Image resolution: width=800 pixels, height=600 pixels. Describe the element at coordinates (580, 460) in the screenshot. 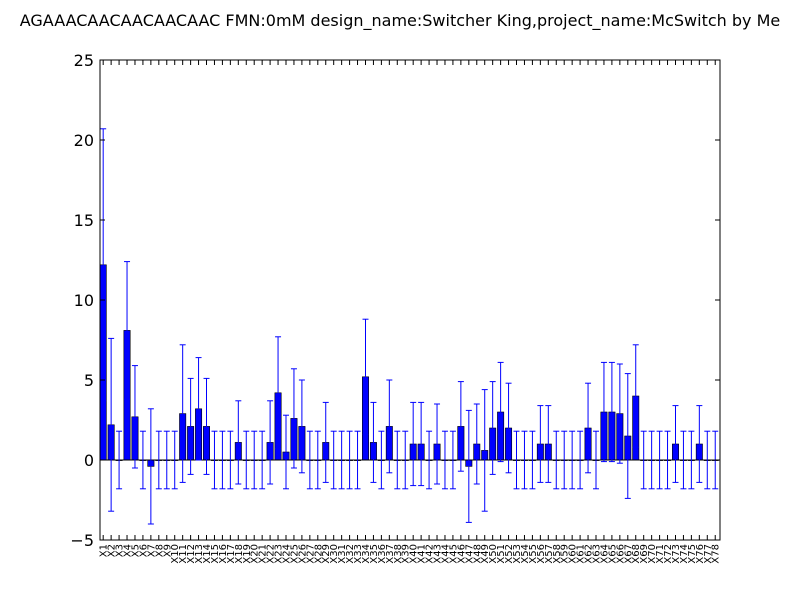

I see `error-bar-X61` at that location.